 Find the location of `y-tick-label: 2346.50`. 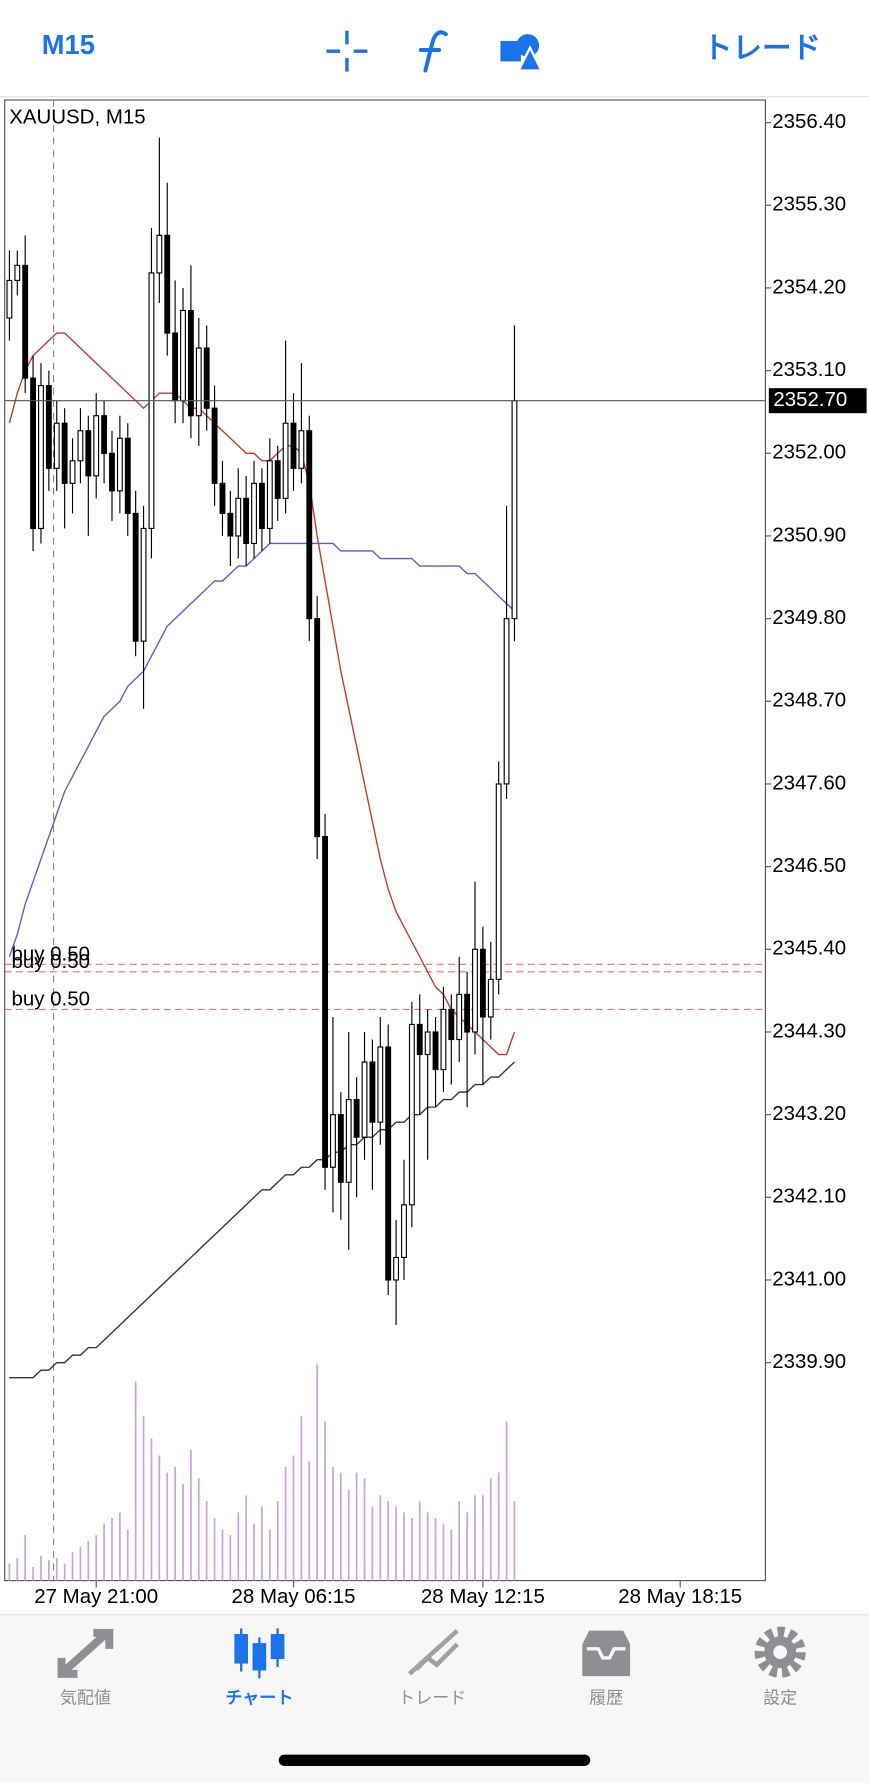

y-tick-label: 2346.50 is located at coordinates (809, 865).